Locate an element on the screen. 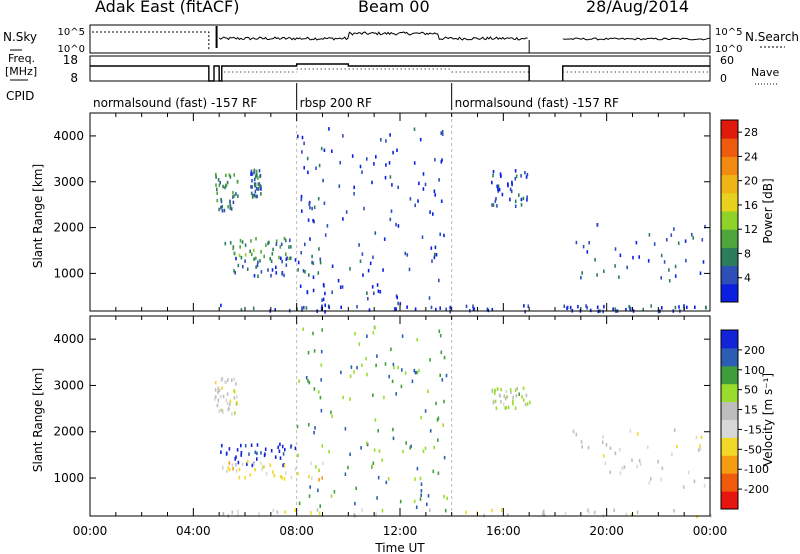 The height and width of the screenshot is (554, 800). x-tick-label: 00:00 is located at coordinates (710, 531).